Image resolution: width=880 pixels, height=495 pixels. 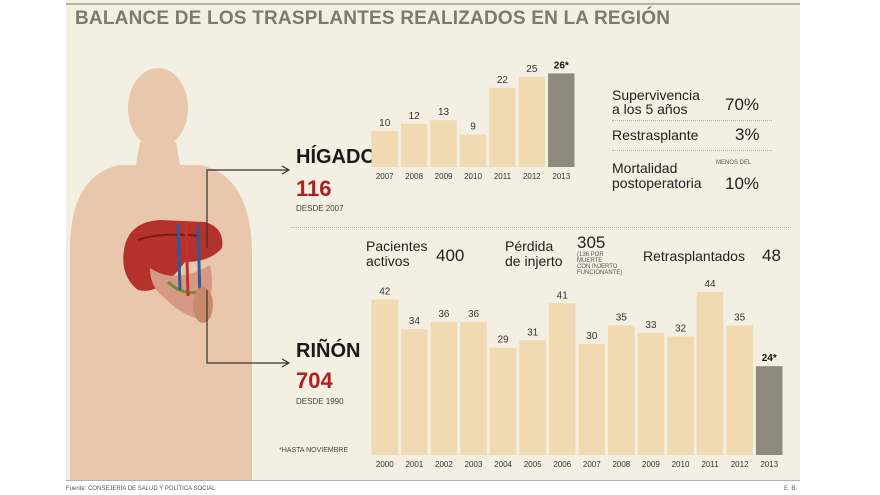 I want to click on higado-year-label-2010: 2010, so click(x=473, y=176).